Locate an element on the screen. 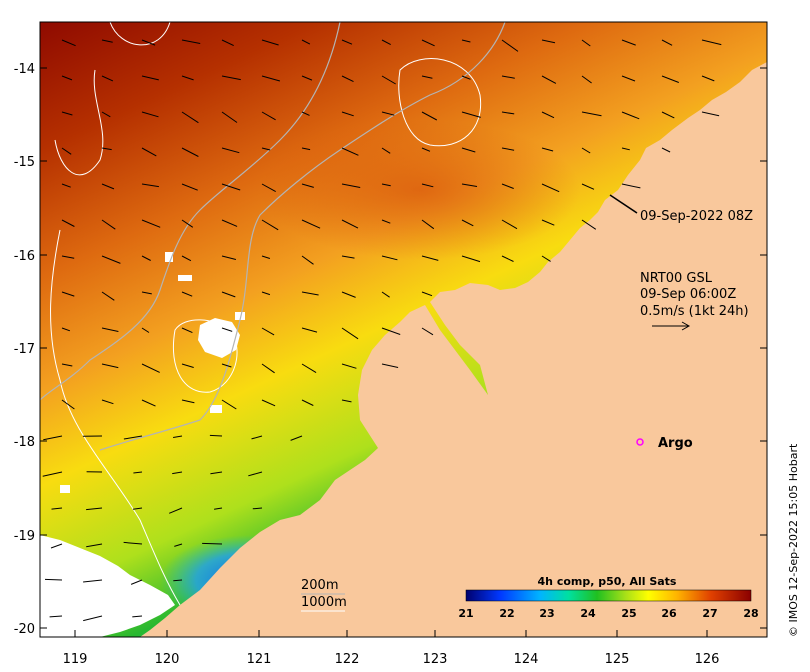 Image resolution: width=810 pixels, height=672 pixels. colorbar-tick-label: 23 is located at coordinates (546, 613).